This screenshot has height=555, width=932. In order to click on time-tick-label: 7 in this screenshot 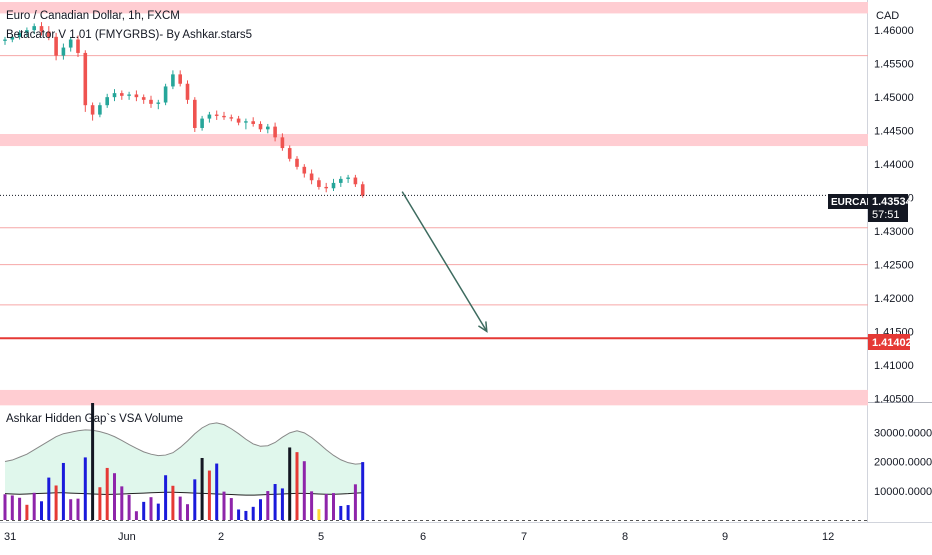, I will do `click(524, 537)`.